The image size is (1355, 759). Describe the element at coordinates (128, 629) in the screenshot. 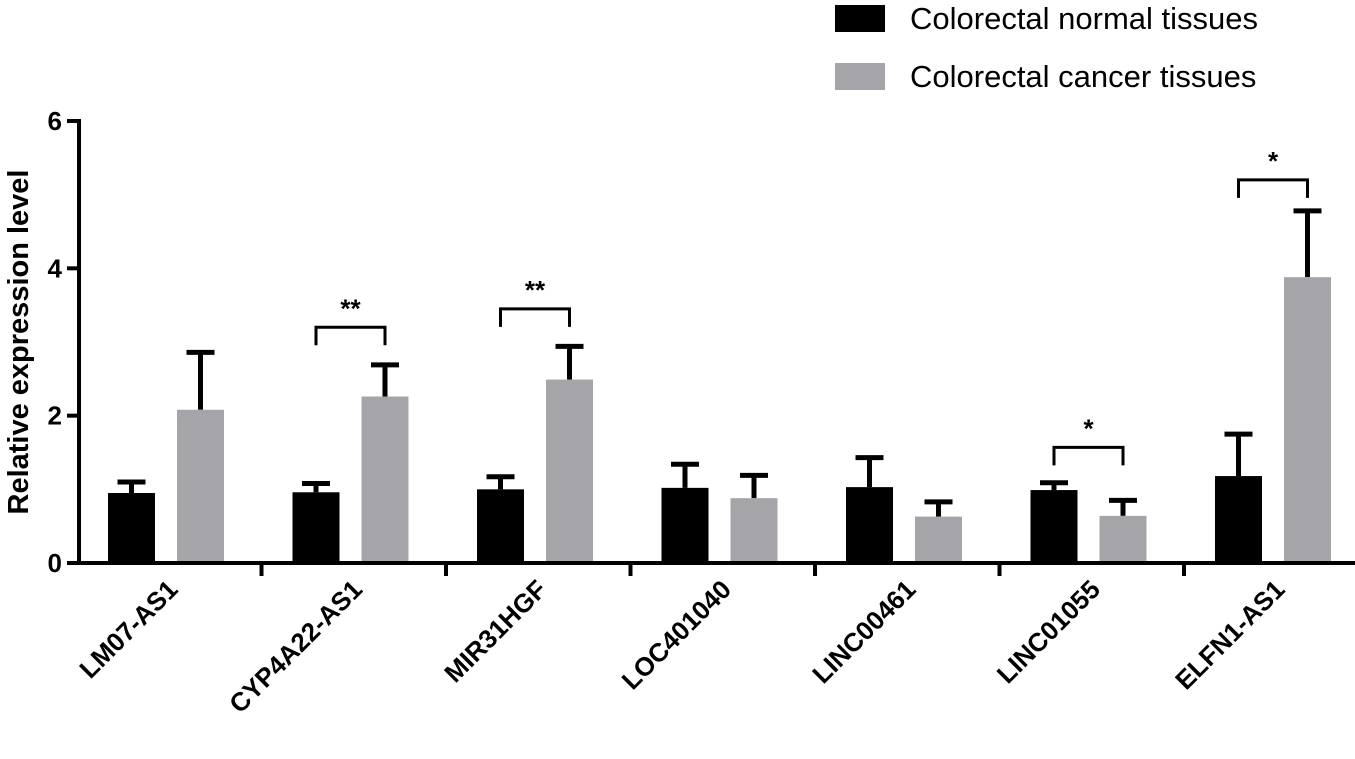

I see `x-category-label: LM07-AS1` at that location.